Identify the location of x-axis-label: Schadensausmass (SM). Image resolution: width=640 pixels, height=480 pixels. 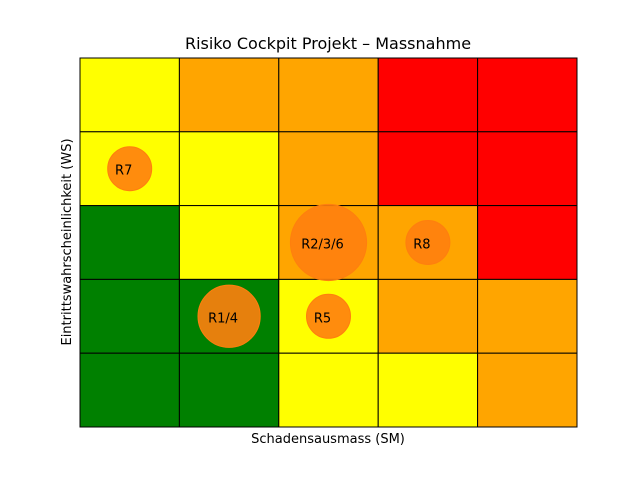
(328, 439).